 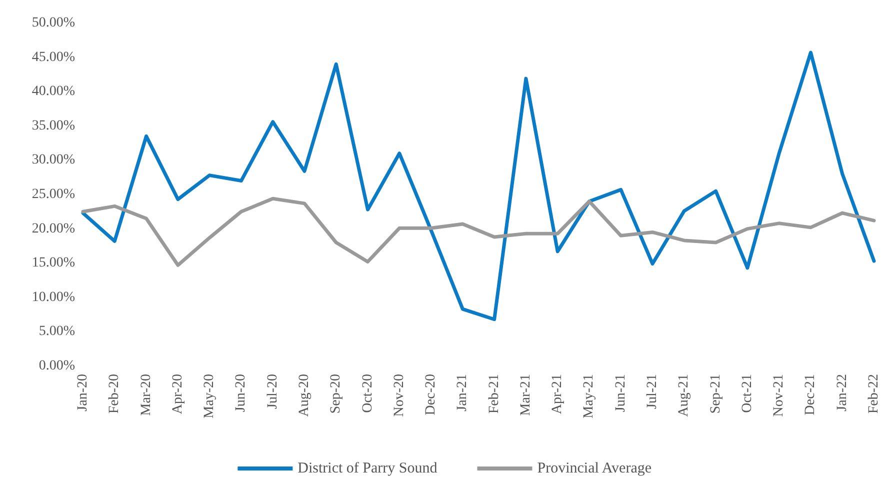 I want to click on y-tick-label: 45.00%, so click(x=54, y=57).